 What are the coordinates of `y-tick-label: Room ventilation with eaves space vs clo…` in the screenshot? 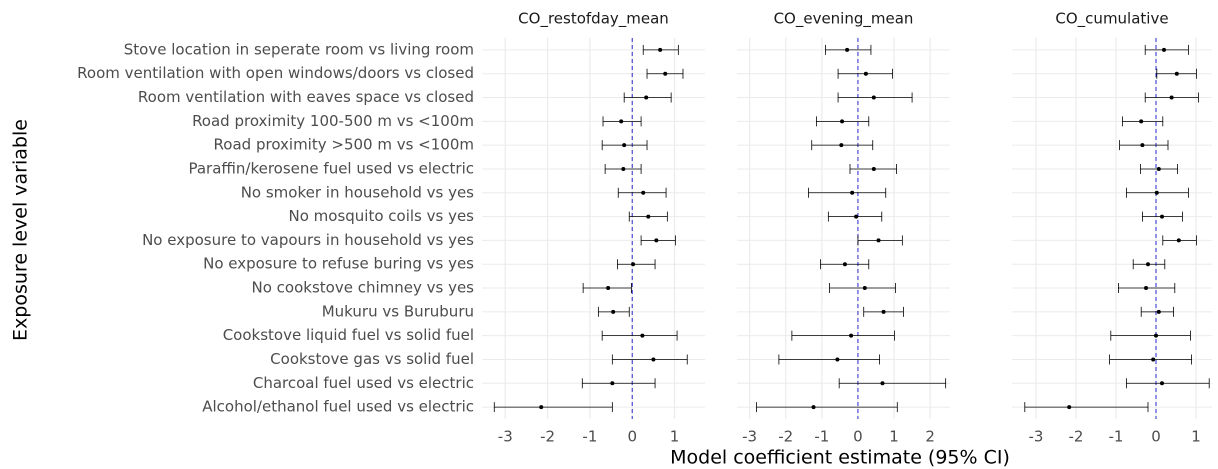 It's located at (306, 97).